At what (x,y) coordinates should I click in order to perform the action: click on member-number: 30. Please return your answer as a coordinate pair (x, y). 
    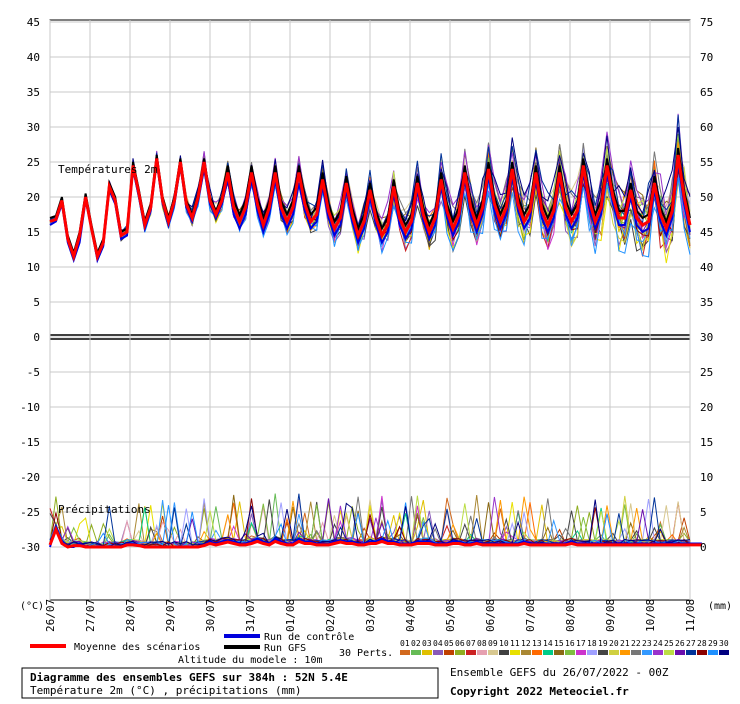
    Looking at the image, I should click on (724, 643).